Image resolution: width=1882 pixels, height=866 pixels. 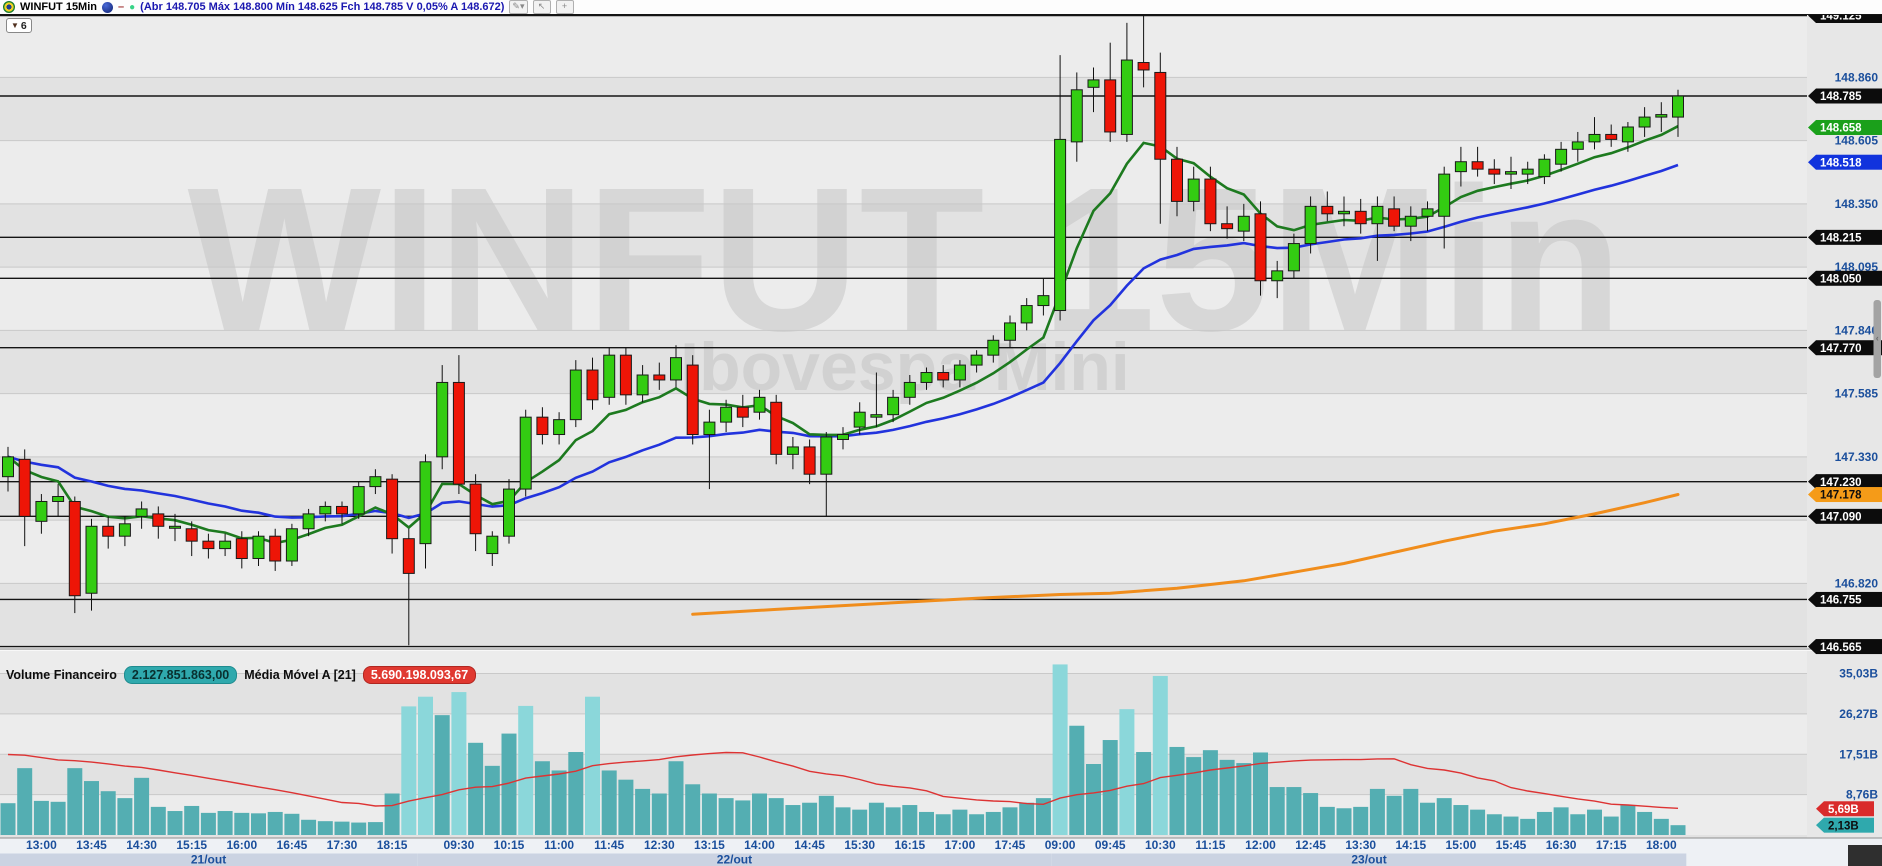 I want to click on time-tick-label: 14:00, so click(x=759, y=845).